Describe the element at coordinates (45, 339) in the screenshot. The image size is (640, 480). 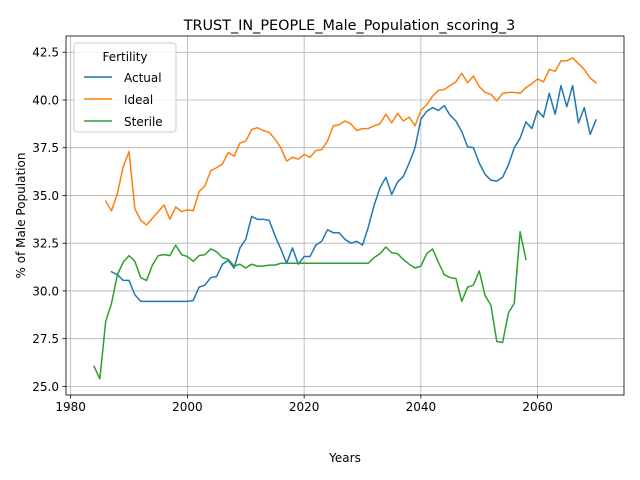
I see `y-tick-label: 27.5` at that location.